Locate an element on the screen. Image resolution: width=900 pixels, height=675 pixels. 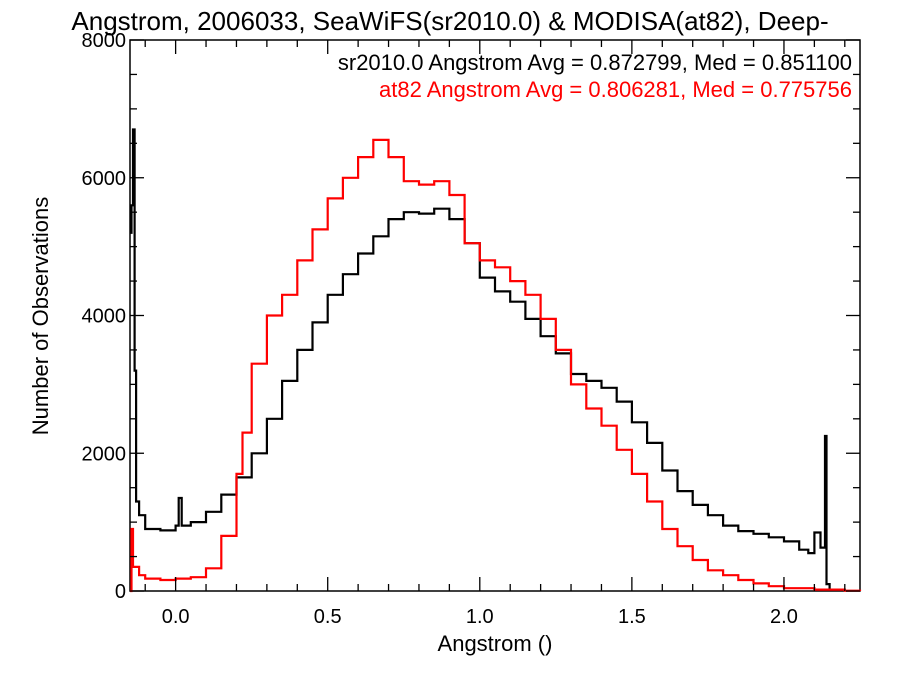
y-tick-label: 8000 is located at coordinates (104, 41).